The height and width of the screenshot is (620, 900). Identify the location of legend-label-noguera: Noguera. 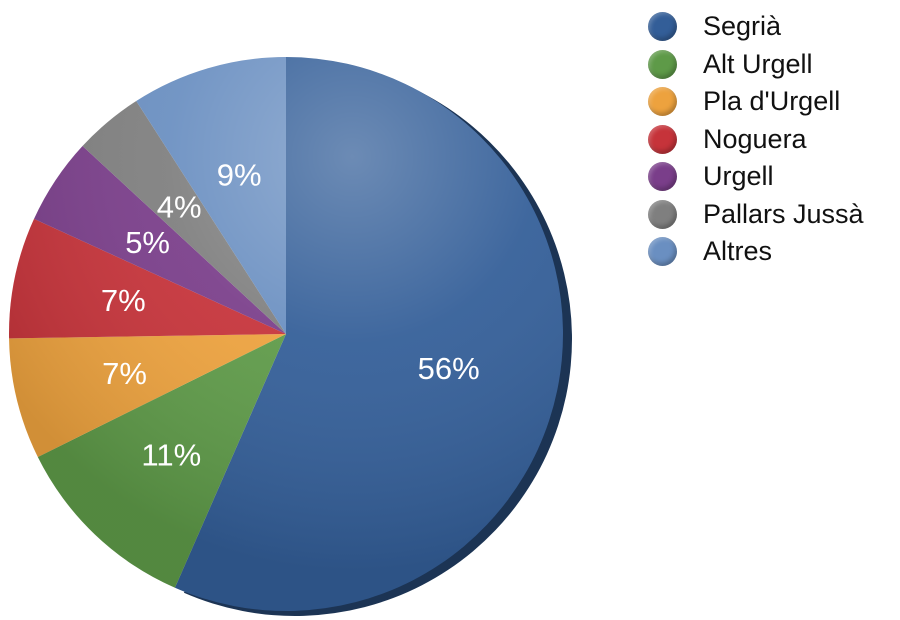
(755, 138).